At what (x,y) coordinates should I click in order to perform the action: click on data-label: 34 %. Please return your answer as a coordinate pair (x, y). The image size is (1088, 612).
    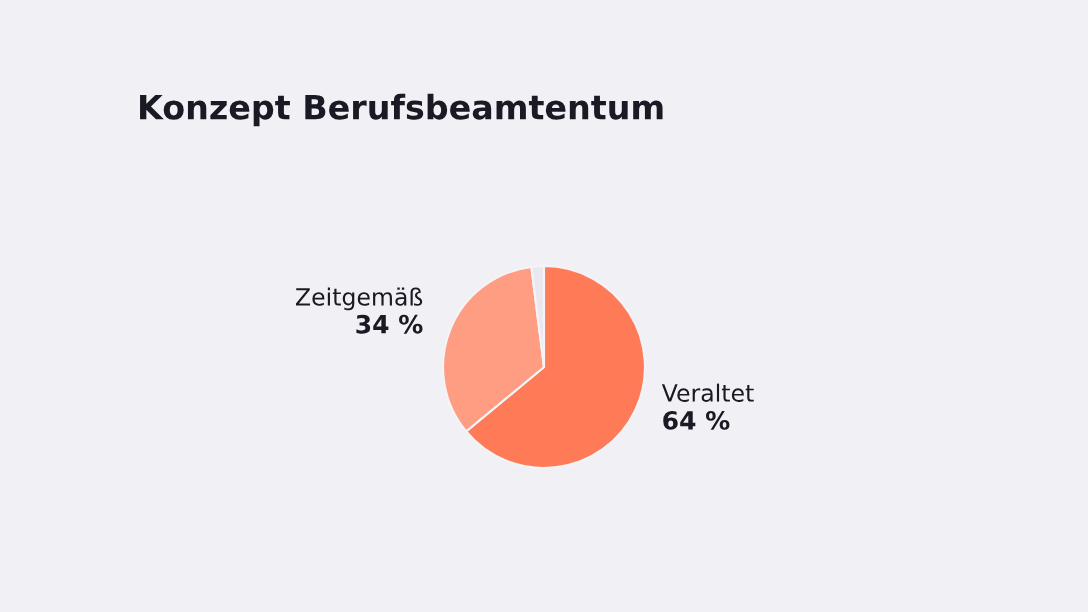
    Looking at the image, I should click on (389, 324).